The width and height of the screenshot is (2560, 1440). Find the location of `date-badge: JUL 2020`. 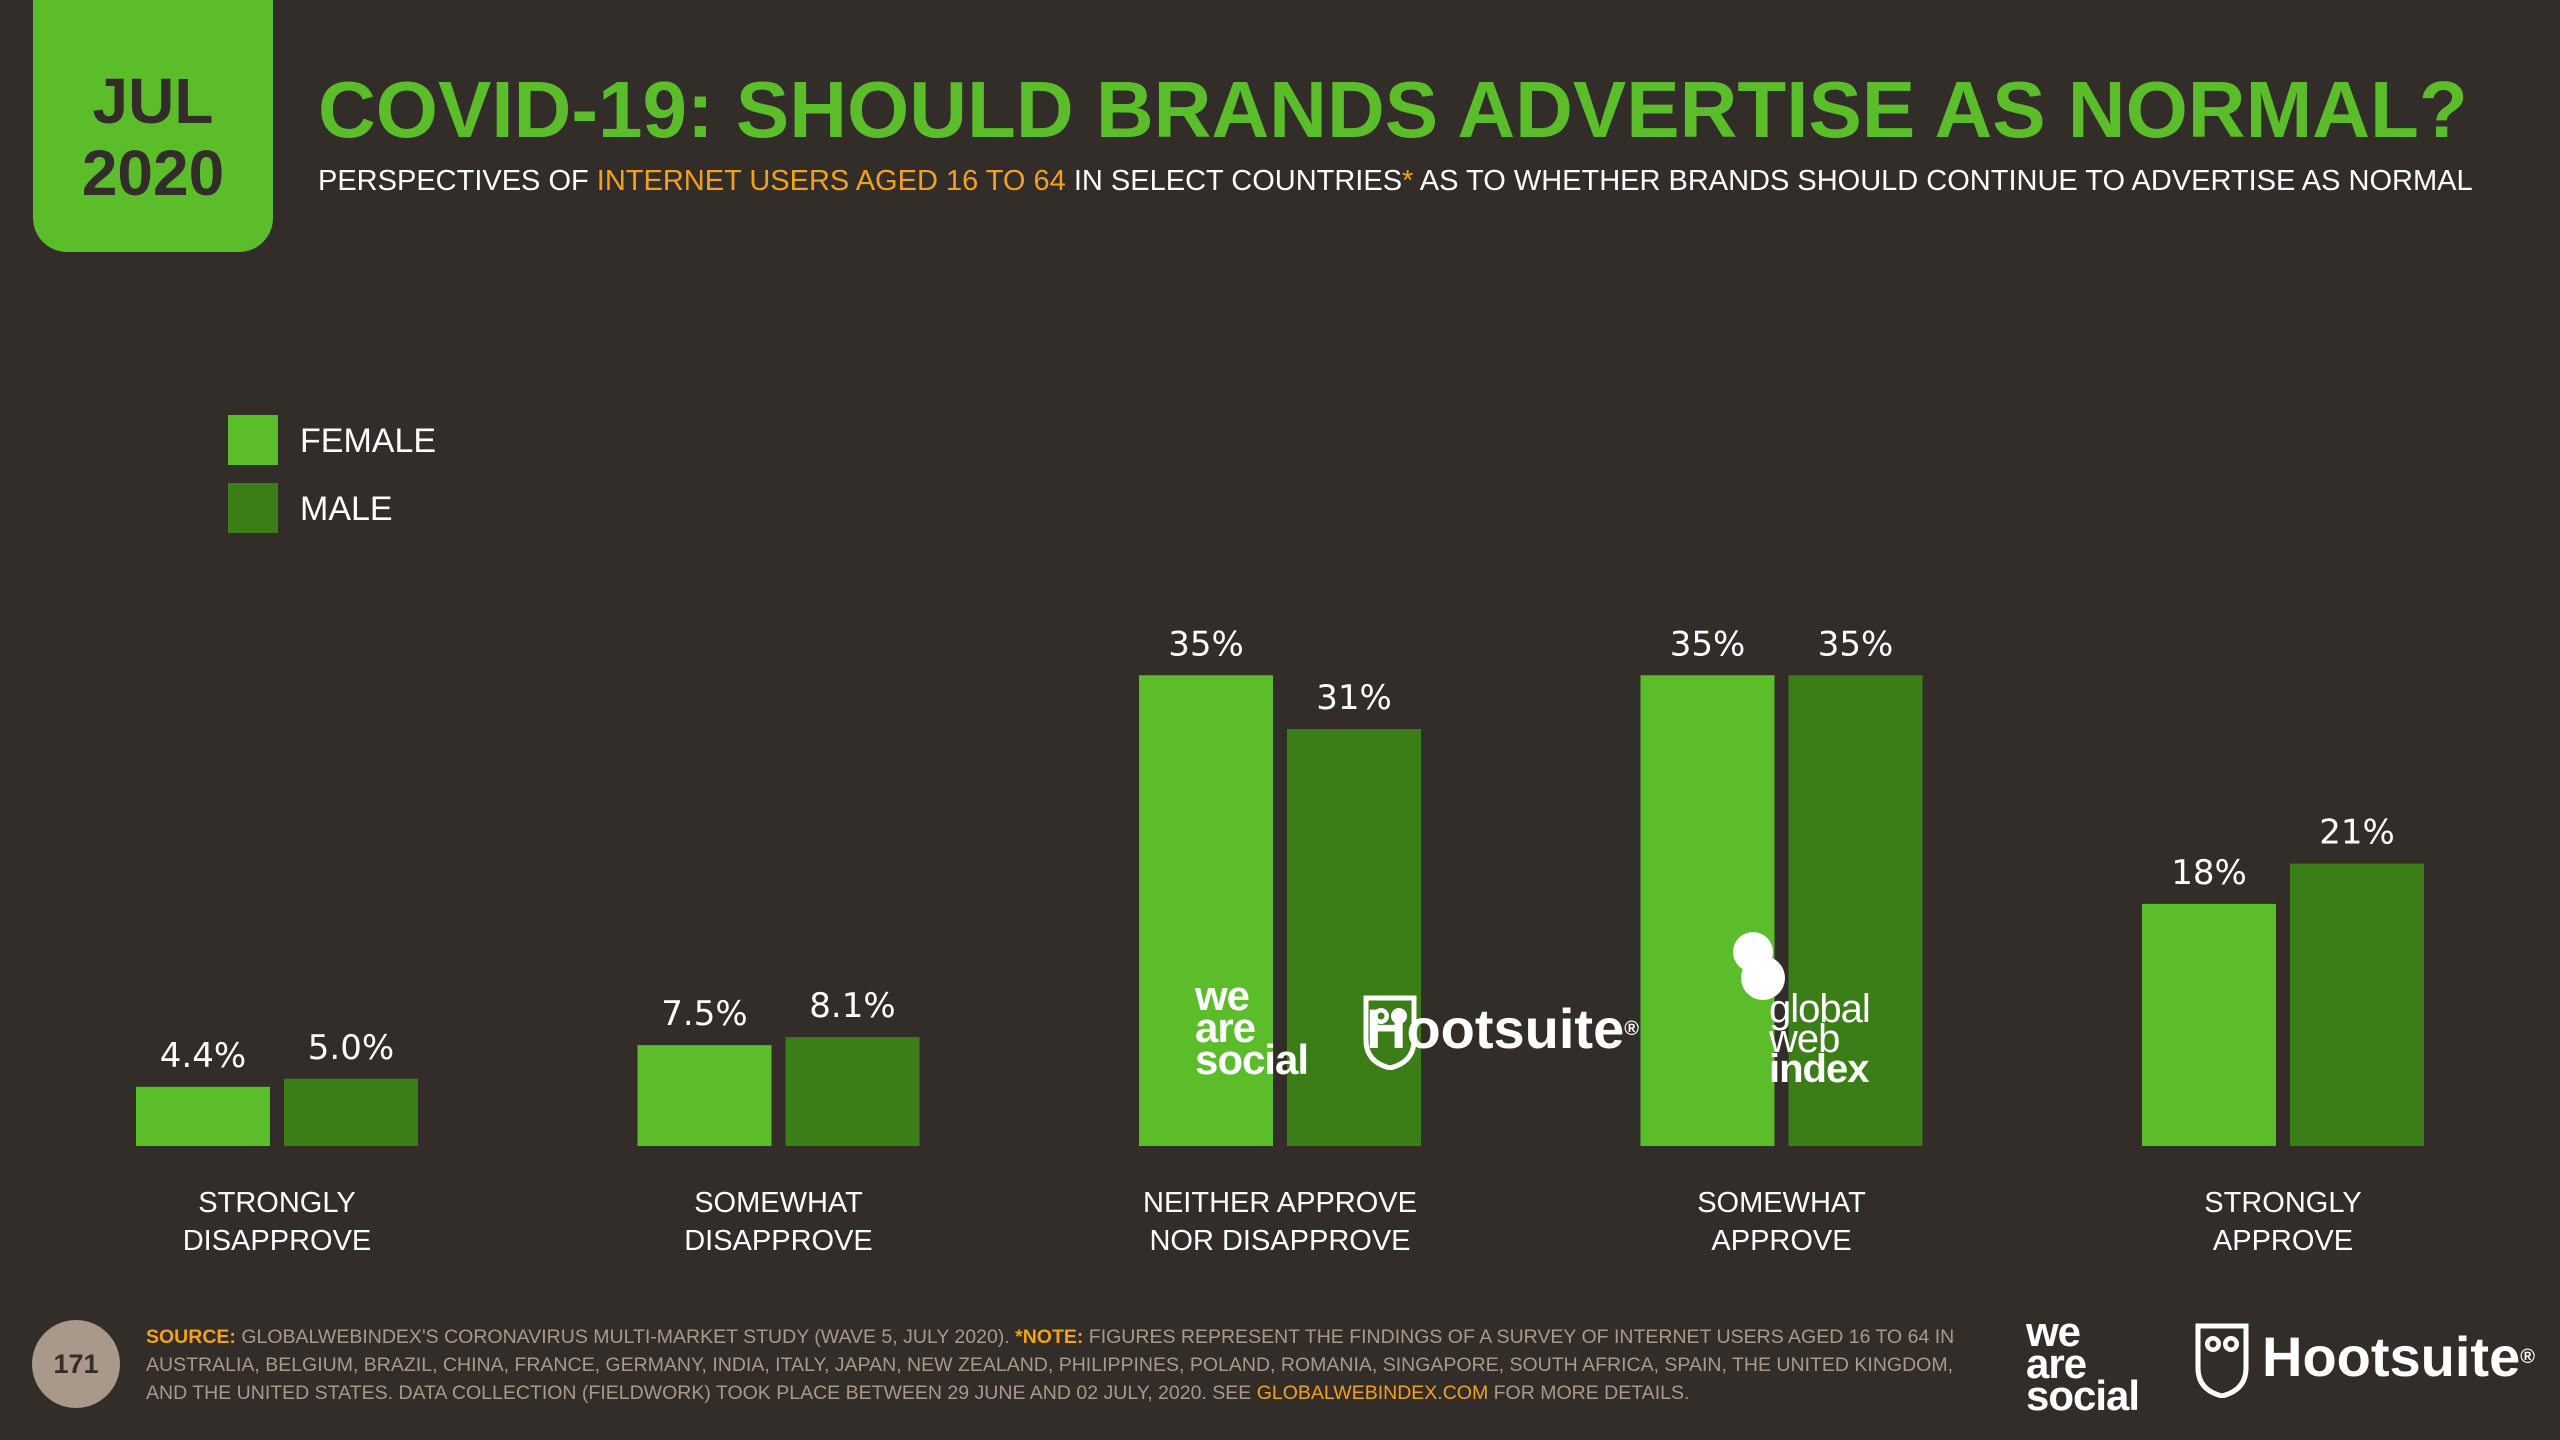

date-badge: JUL 2020 is located at coordinates (153, 126).